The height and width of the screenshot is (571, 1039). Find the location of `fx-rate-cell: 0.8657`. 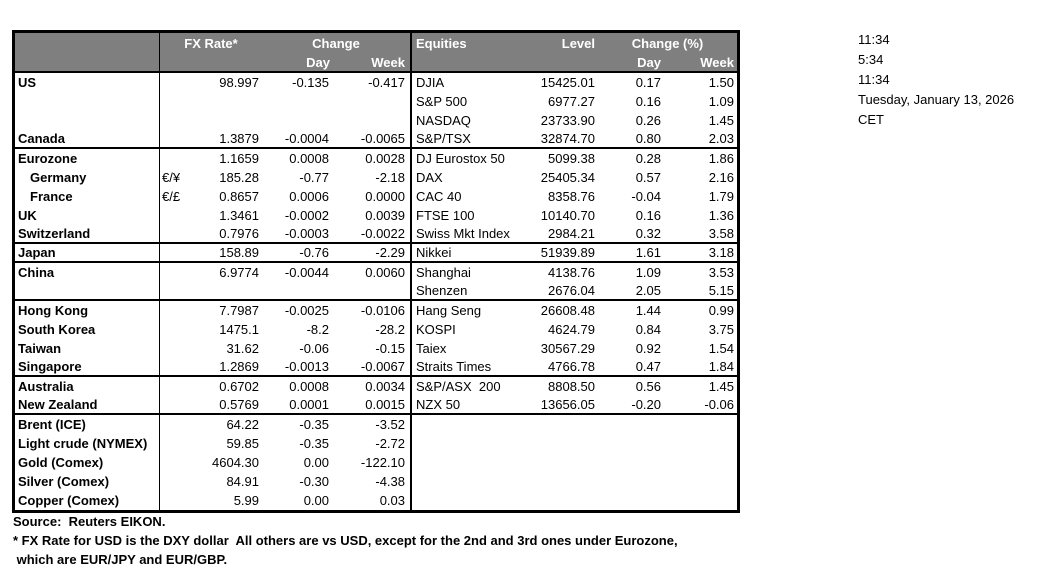

fx-rate-cell: 0.8657 is located at coordinates (239, 196).